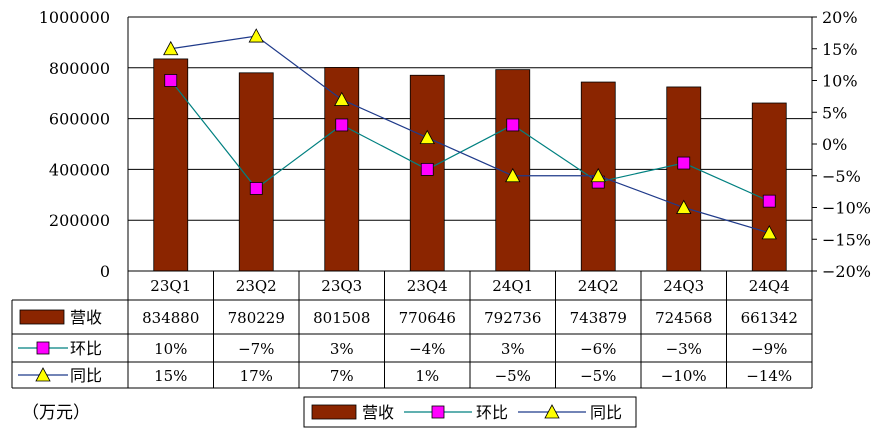  I want to click on right-tick-label: 10%, so click(840, 81).